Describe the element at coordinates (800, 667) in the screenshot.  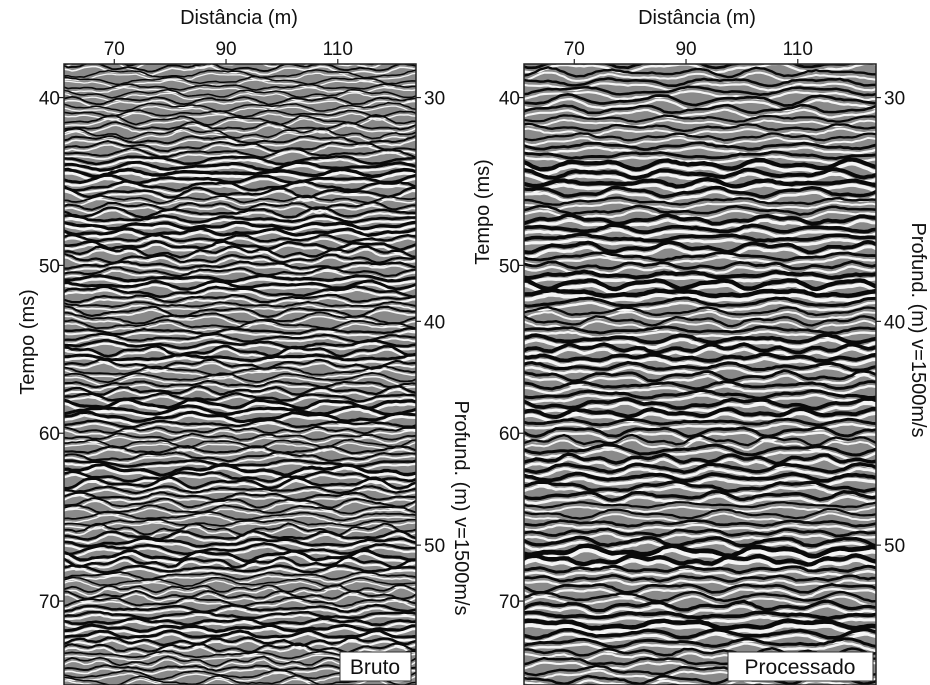
I see `panel-label: Processado` at that location.